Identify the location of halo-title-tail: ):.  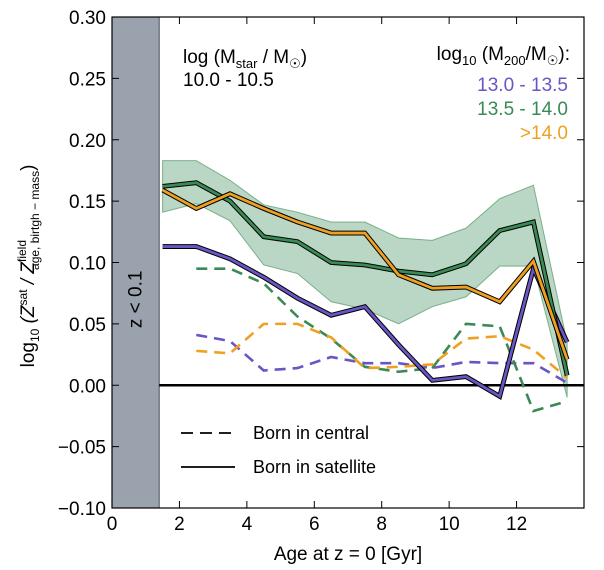
(564, 54).